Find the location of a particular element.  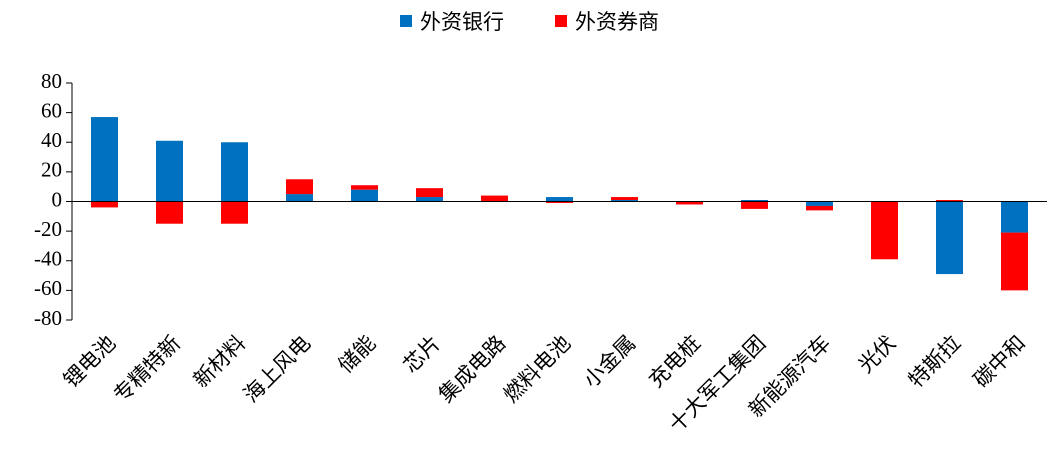

y-tick-label: 60 is located at coordinates (51, 110).